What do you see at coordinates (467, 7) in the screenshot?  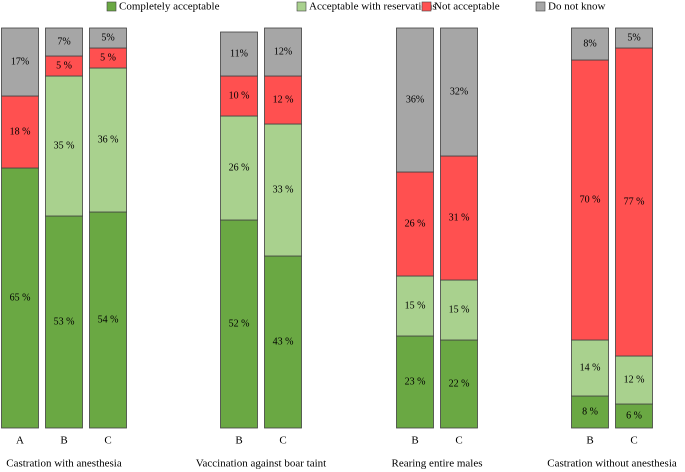 I see `legend-label: Not acceptable` at bounding box center [467, 7].